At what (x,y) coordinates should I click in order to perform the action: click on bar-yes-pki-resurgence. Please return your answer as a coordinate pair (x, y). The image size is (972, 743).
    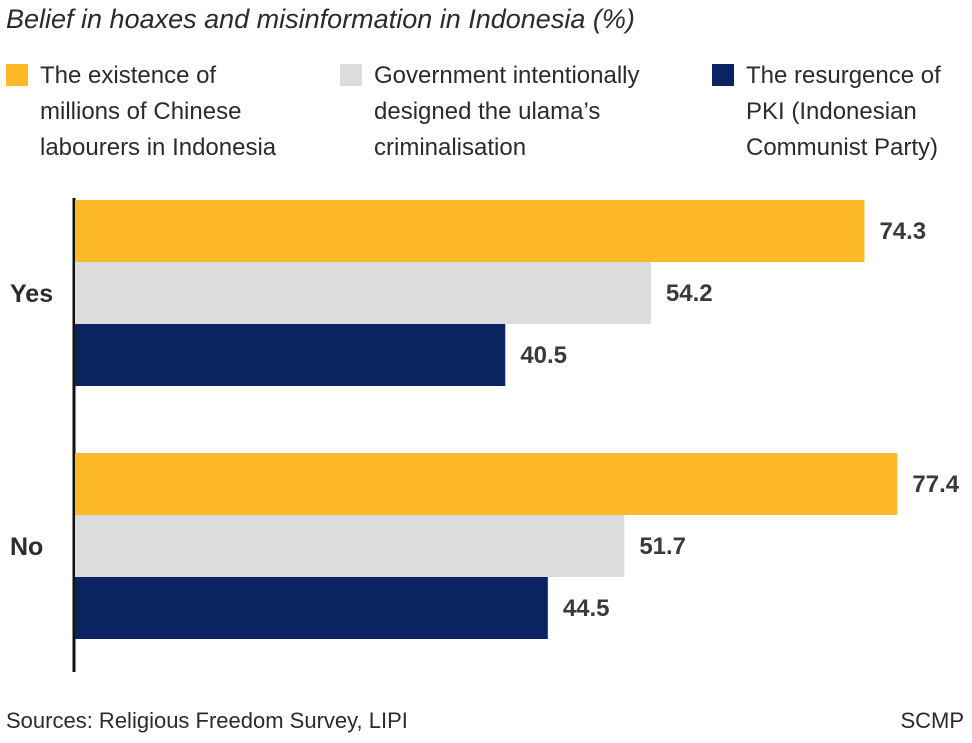
    Looking at the image, I should click on (290, 355).